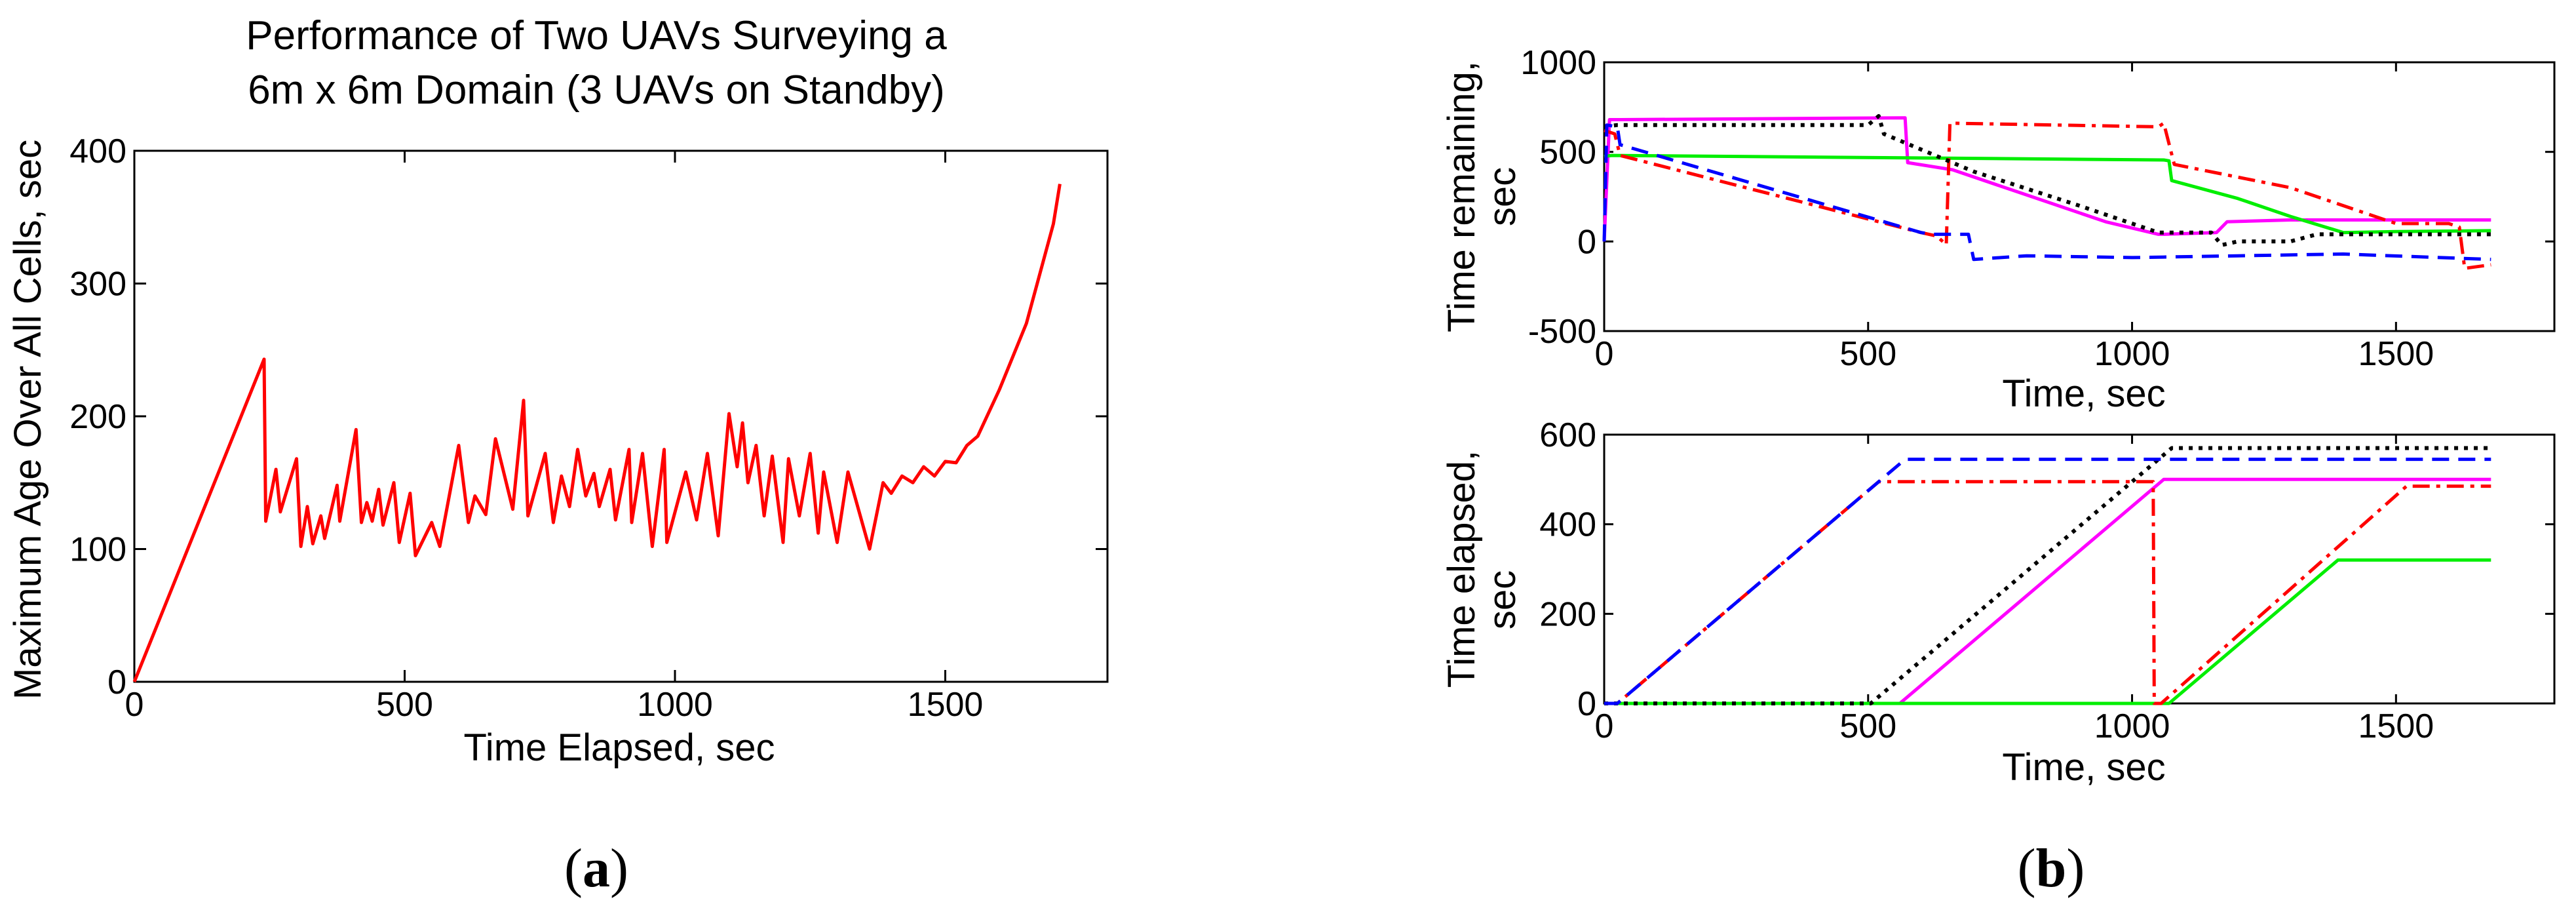 Image resolution: width=2576 pixels, height=906 pixels. What do you see at coordinates (1567, 525) in the screenshot?
I see `chart-b-bottom-ytick-label: 400` at bounding box center [1567, 525].